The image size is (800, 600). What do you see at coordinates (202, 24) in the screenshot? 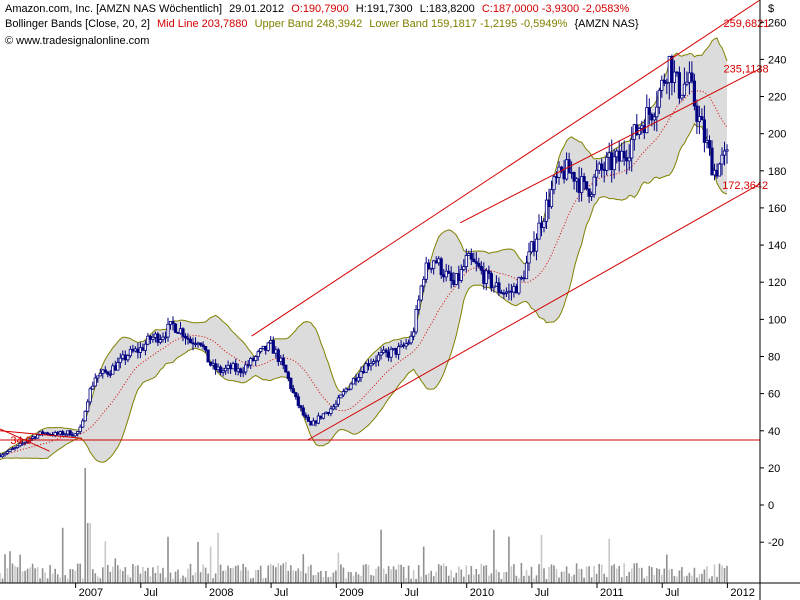
I see `header-mid-line: Mid Line 203,7880` at bounding box center [202, 24].